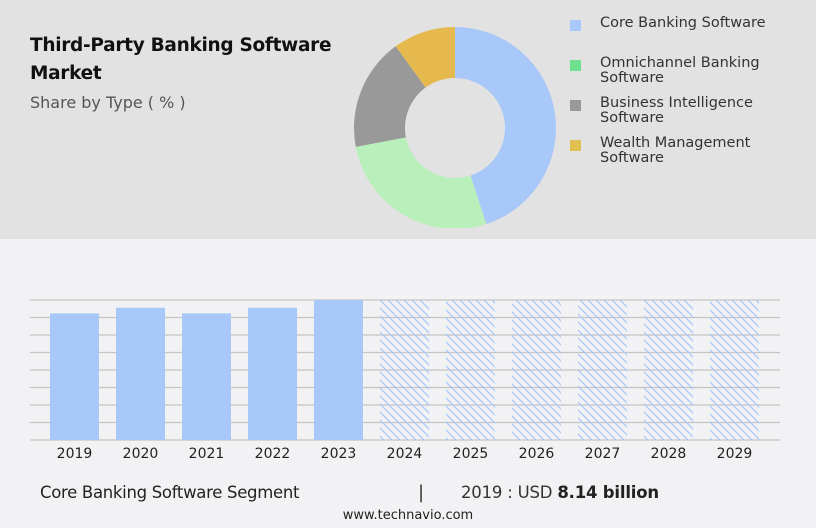  Describe the element at coordinates (206, 376) in the screenshot. I see `bar-2021` at that location.